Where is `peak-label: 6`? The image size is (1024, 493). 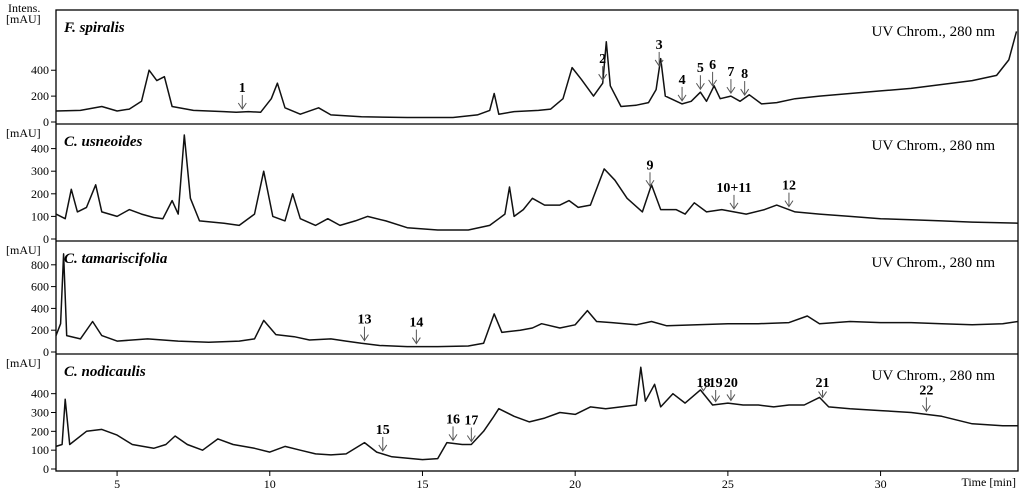
peak-label: 6 is located at coordinates (712, 65).